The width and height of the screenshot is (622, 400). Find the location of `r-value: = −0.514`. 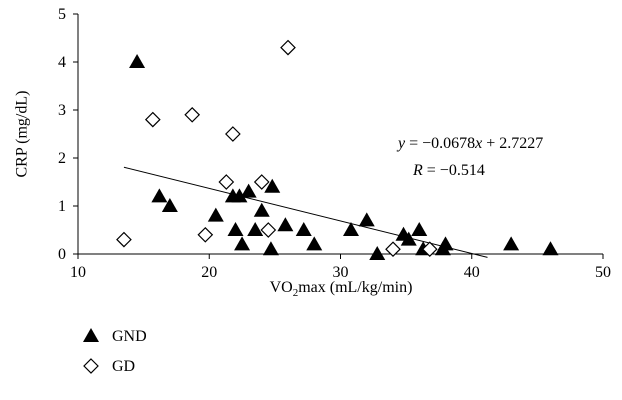

r-value: = −0.514 is located at coordinates (454, 170).